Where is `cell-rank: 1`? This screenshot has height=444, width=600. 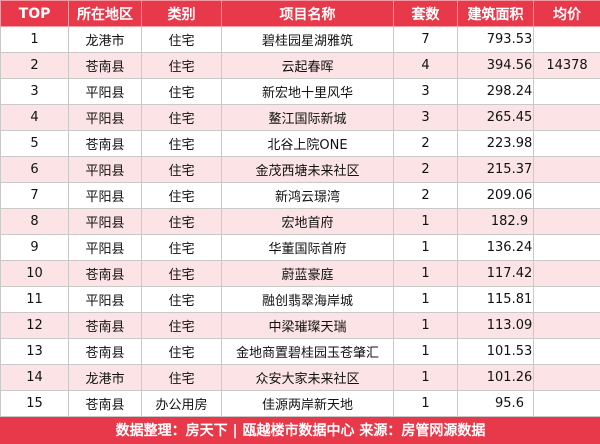 cell-rank: 1 is located at coordinates (34, 39).